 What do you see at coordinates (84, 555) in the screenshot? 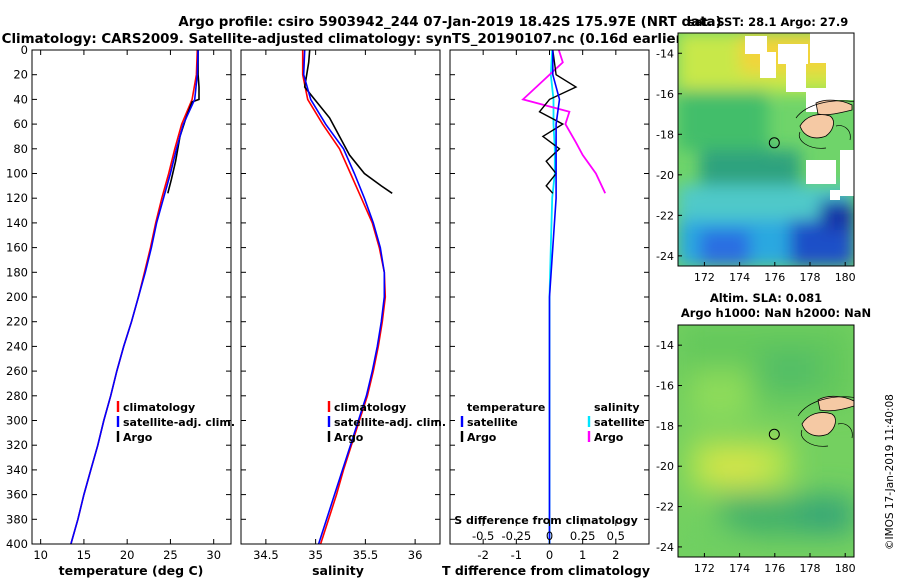
I see `x-tick-label: 15` at bounding box center [84, 555].